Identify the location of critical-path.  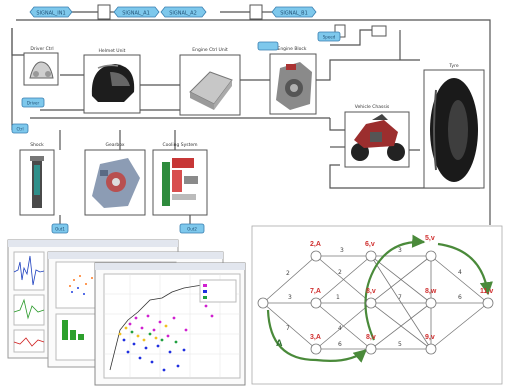
(379, 298).